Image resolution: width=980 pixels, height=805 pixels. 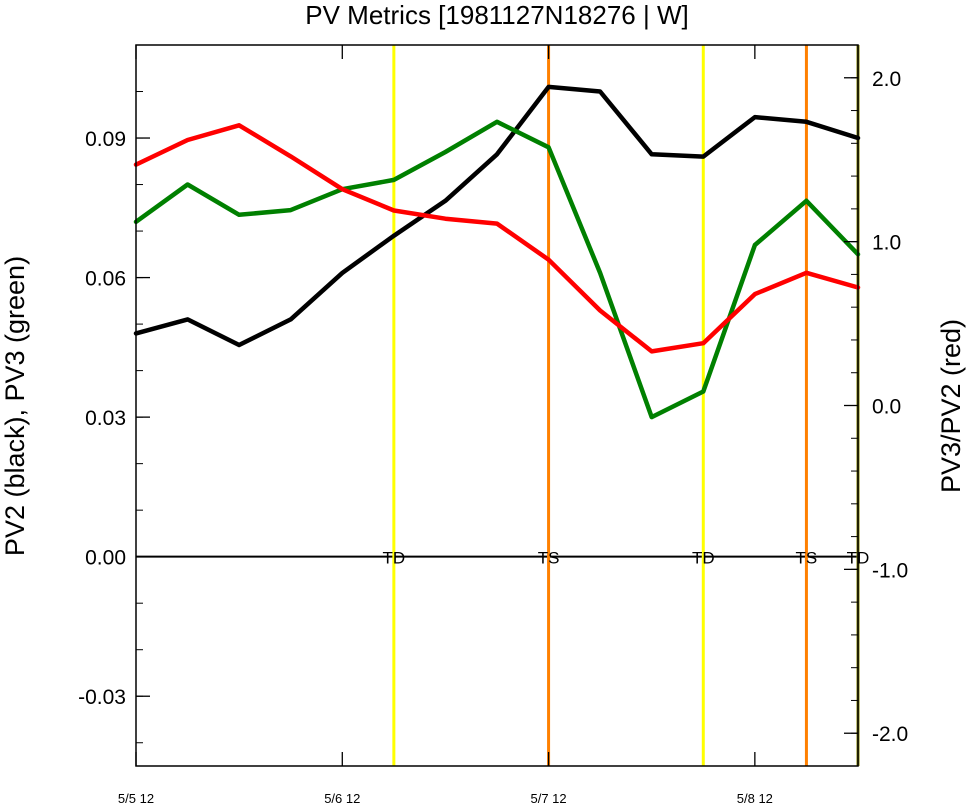 What do you see at coordinates (886, 407) in the screenshot?
I see `y-tick-label-right: 0.0` at bounding box center [886, 407].